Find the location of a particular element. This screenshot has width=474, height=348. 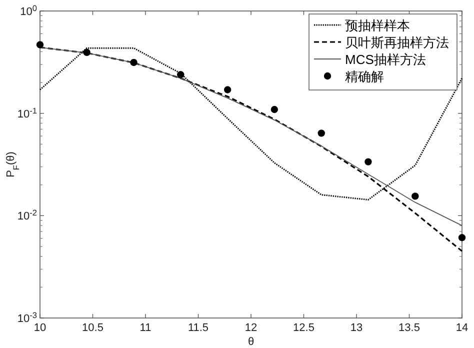

x-tick-label: 10.5 is located at coordinates (93, 328).